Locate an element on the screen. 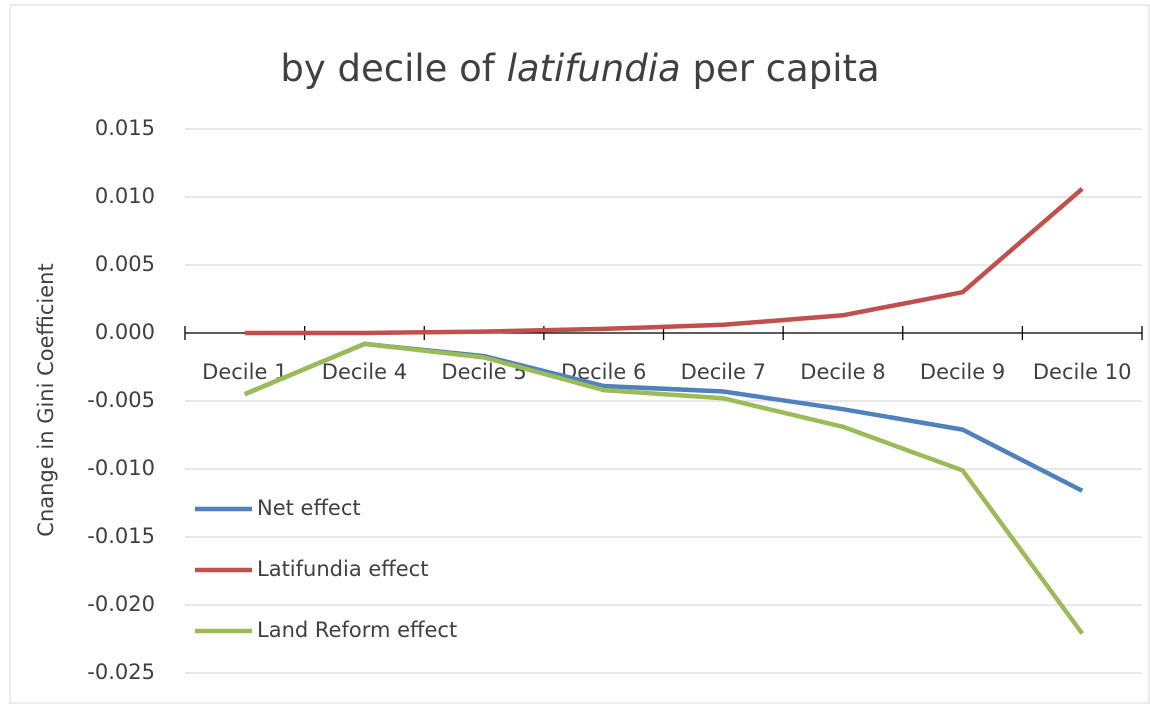 The height and width of the screenshot is (704, 1150). y-tick-label: -0.025 is located at coordinates (121, 672).